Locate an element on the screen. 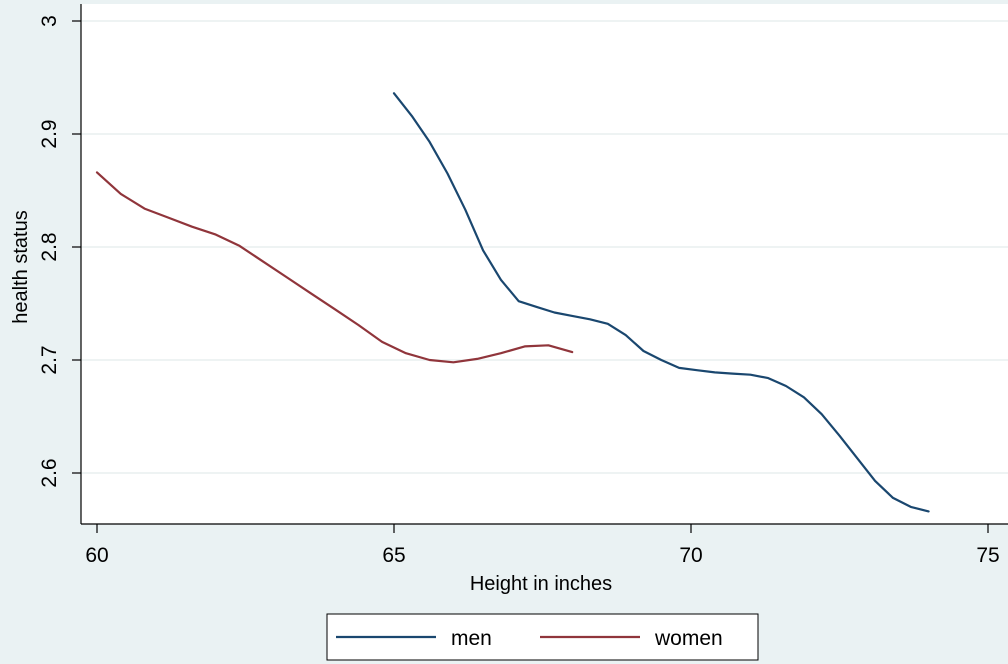  x-tick-label: 60 is located at coordinates (96, 555).